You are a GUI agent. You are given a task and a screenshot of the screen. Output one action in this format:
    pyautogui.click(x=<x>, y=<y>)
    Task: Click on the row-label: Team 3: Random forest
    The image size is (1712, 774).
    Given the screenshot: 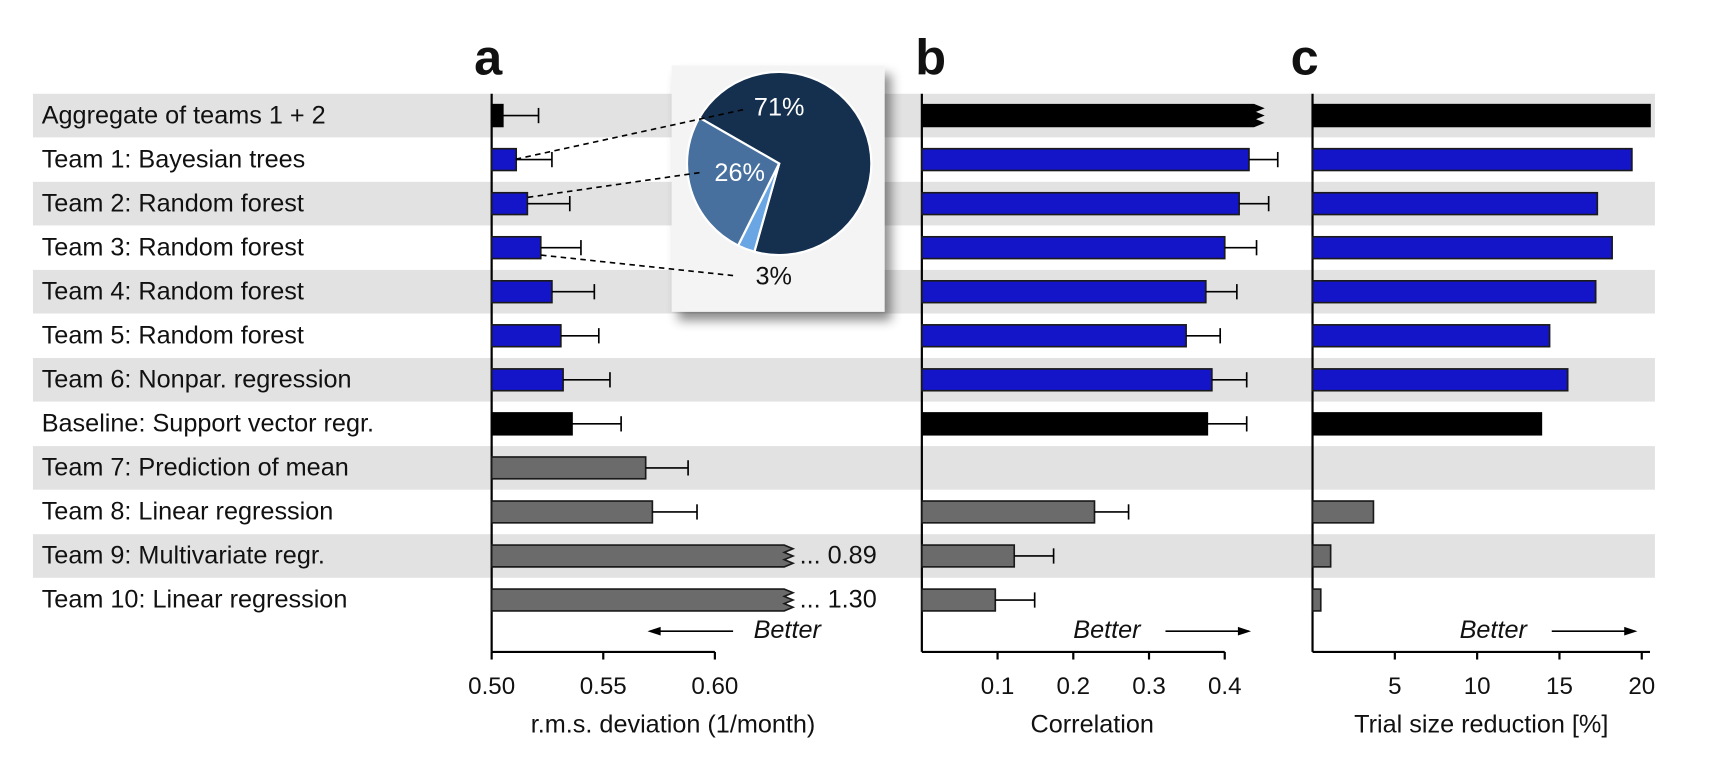 What is the action you would take?
    pyautogui.click(x=173, y=247)
    